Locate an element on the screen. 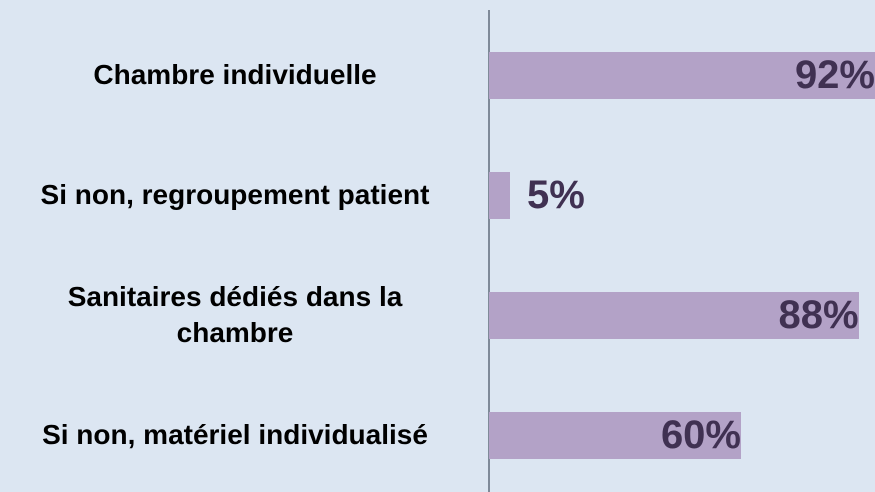  category-label: Si non, regroupement patient is located at coordinates (235, 194).